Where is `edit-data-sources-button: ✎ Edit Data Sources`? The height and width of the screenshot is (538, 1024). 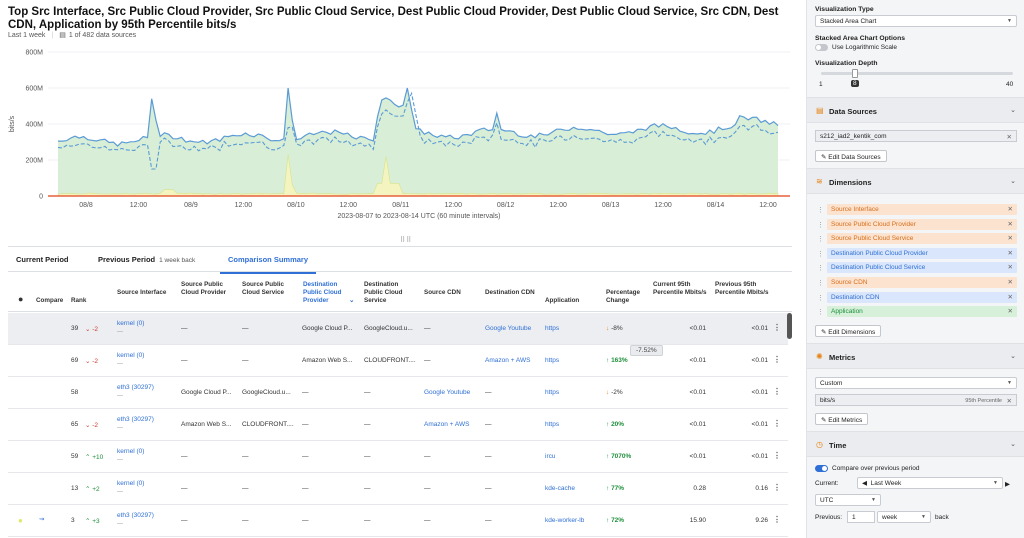 edit-data-sources-button: ✎ Edit Data Sources is located at coordinates (851, 156).